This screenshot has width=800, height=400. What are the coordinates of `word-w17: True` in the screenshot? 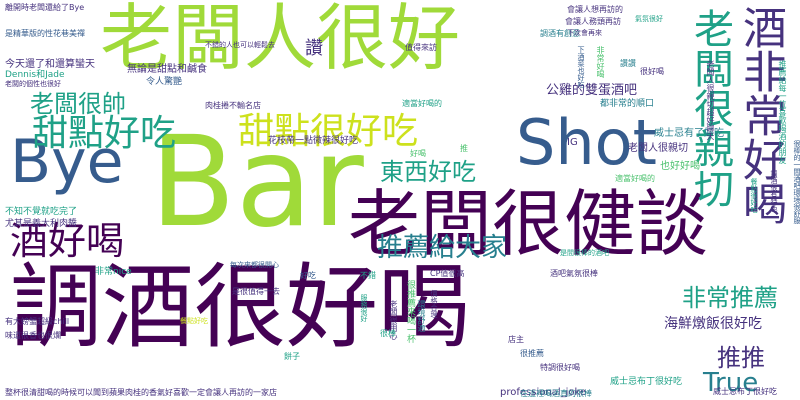 It's located at (731, 383).